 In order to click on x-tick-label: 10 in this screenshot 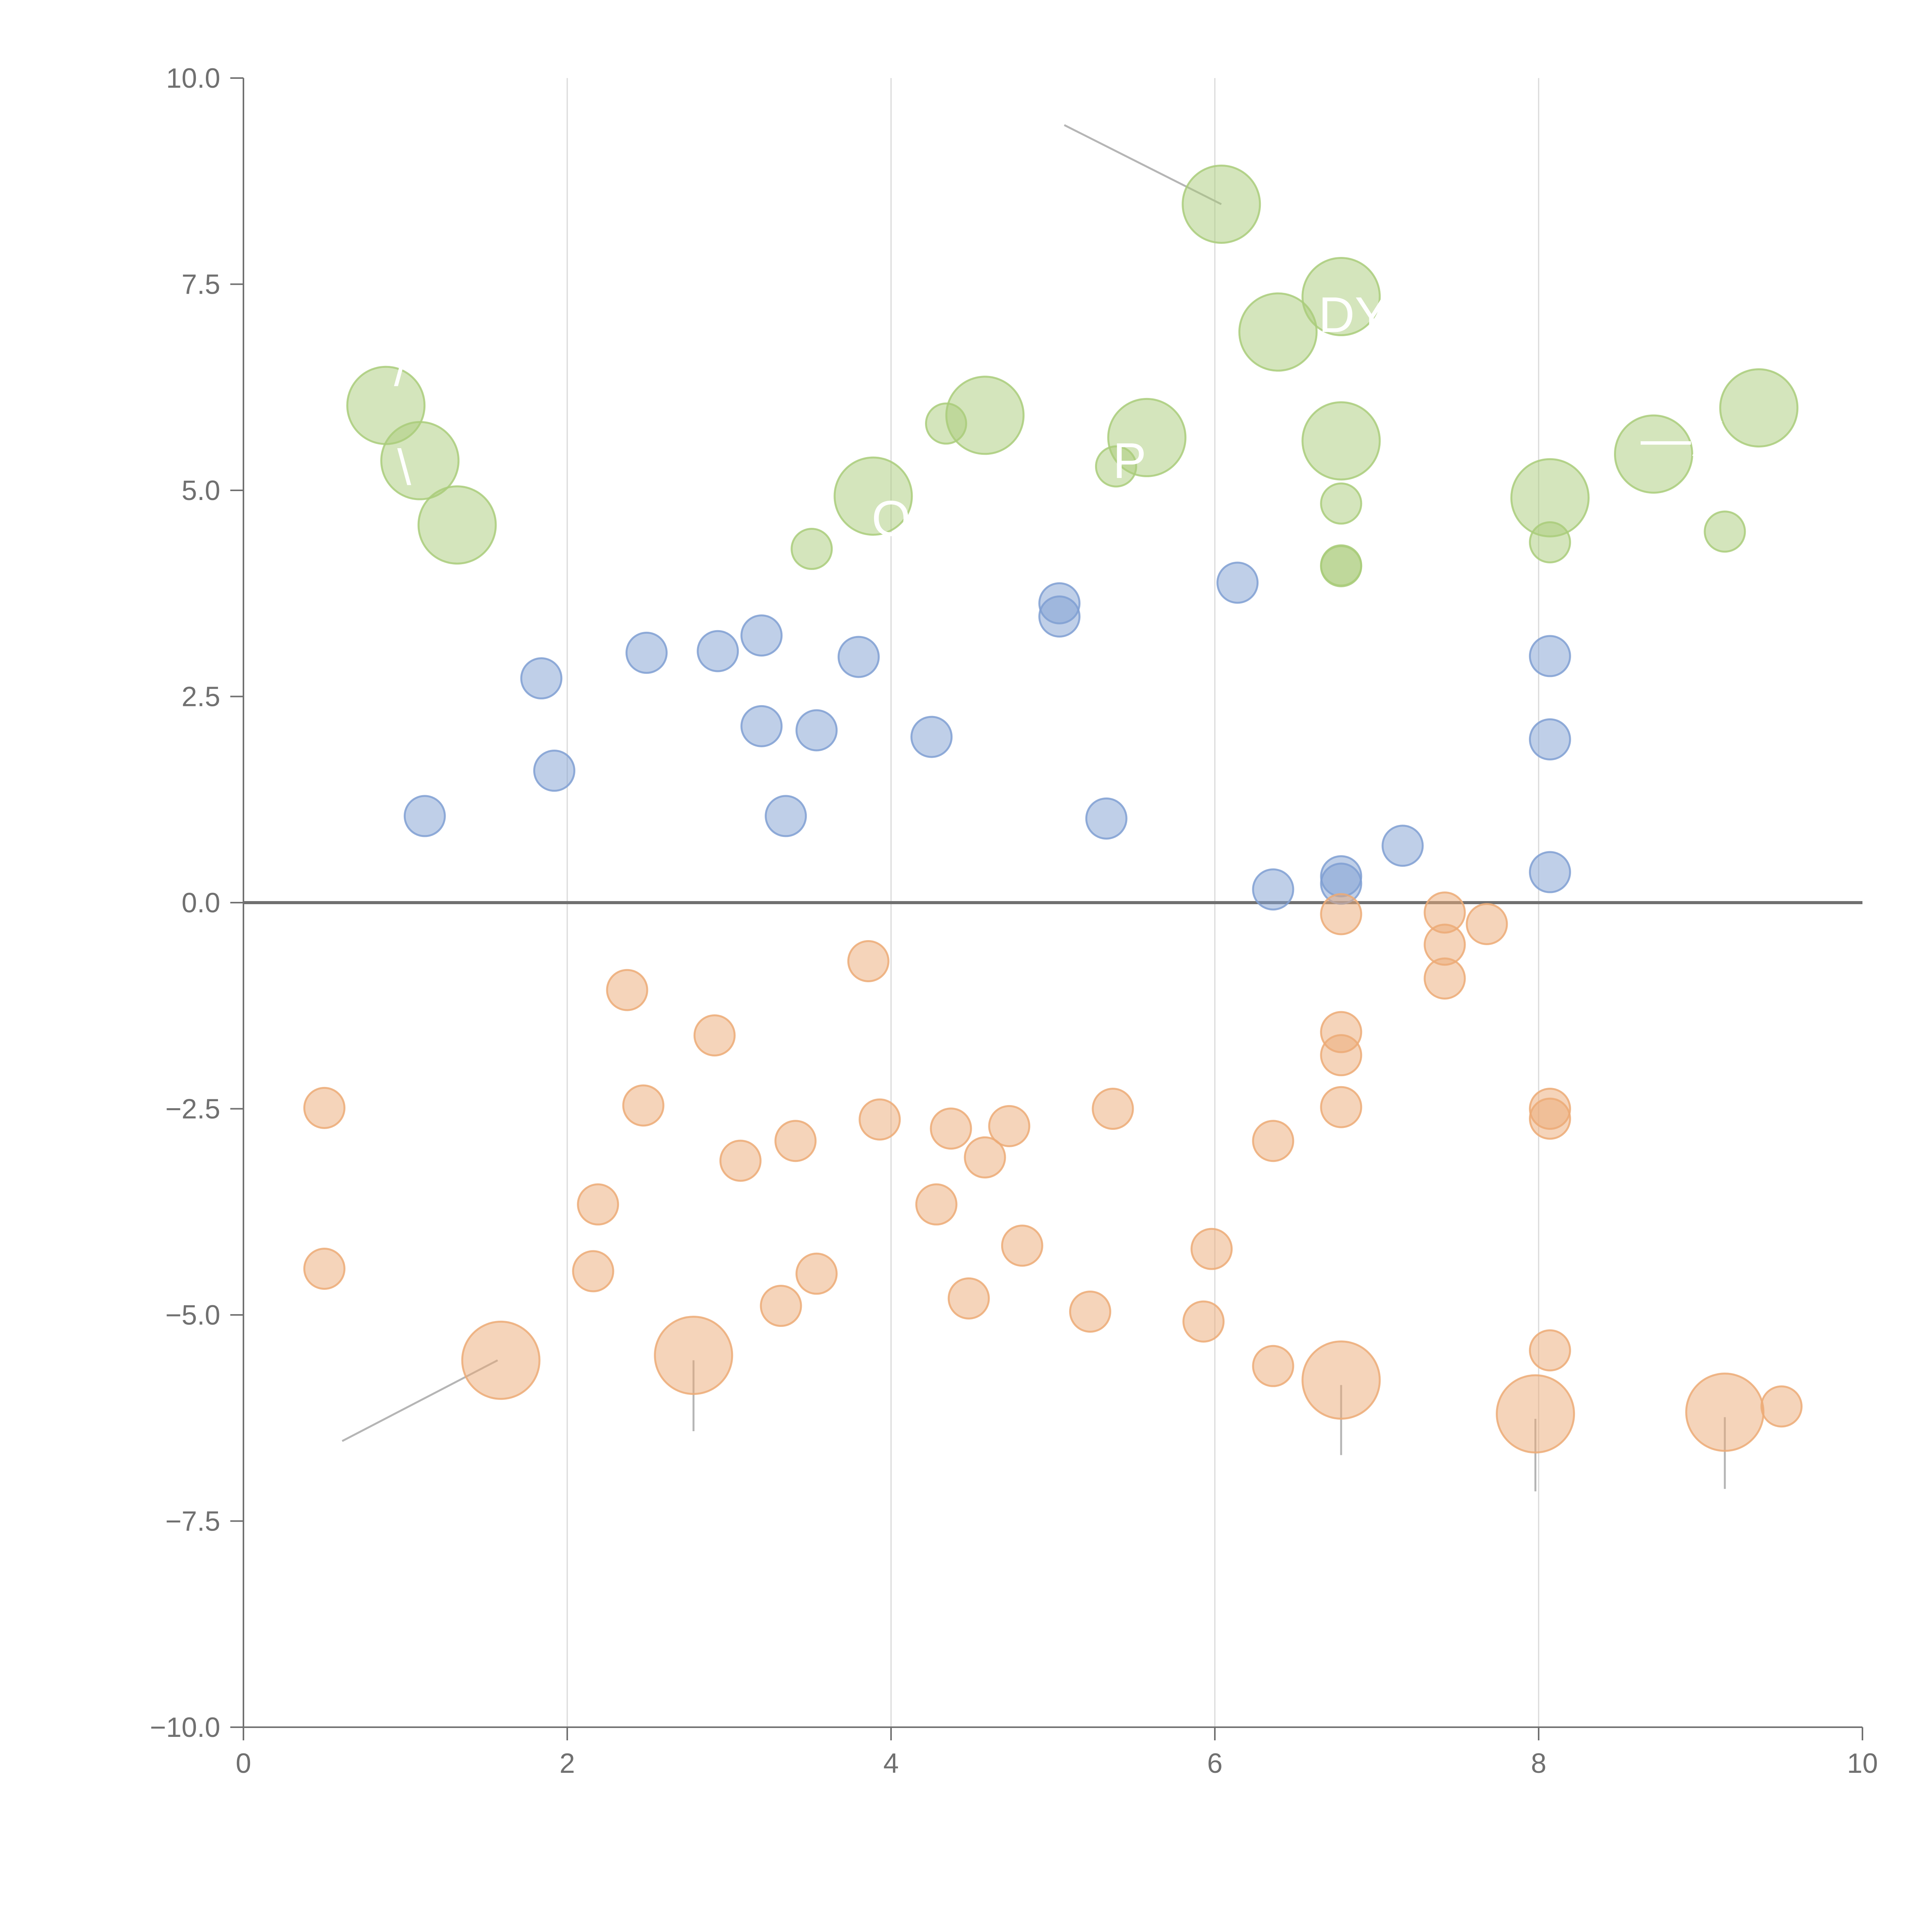, I will do `click(1863, 1764)`.